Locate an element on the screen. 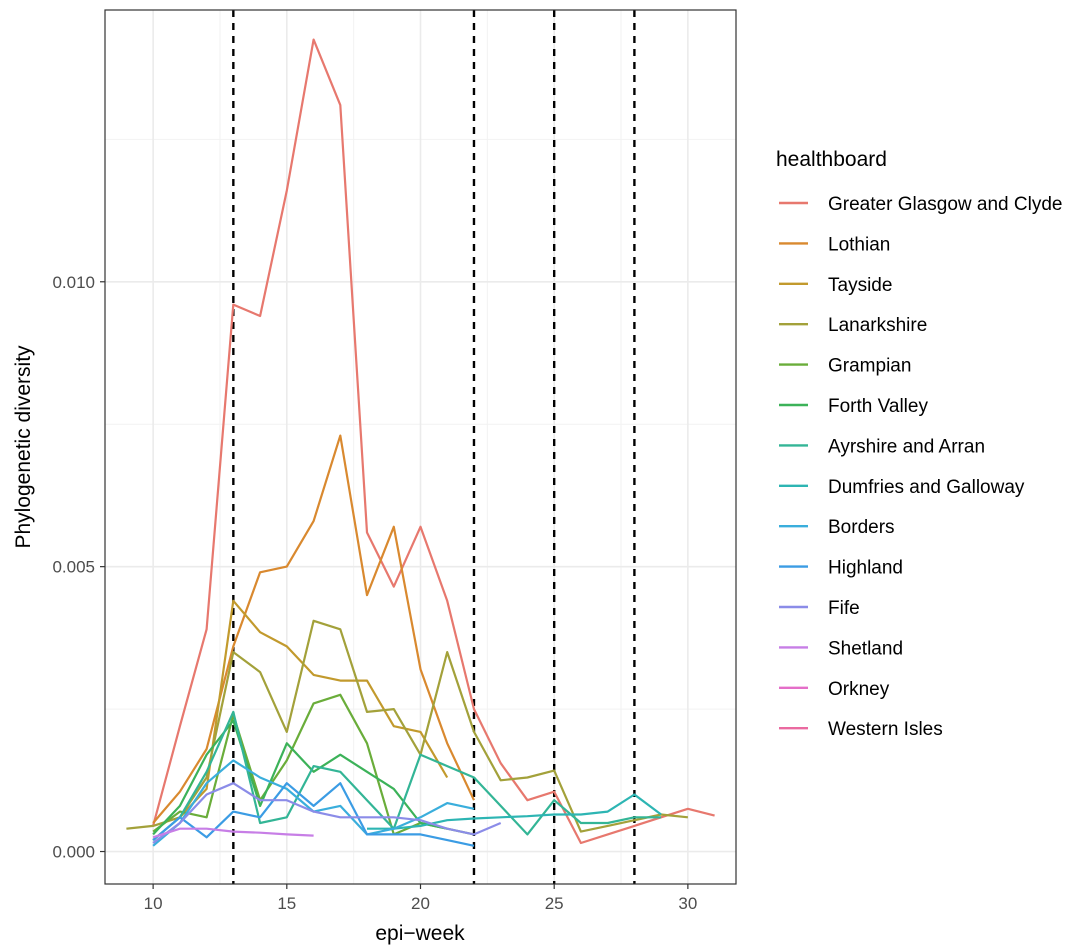 This screenshot has width=1090, height=949. x-tick-label: 15 is located at coordinates (286, 903).